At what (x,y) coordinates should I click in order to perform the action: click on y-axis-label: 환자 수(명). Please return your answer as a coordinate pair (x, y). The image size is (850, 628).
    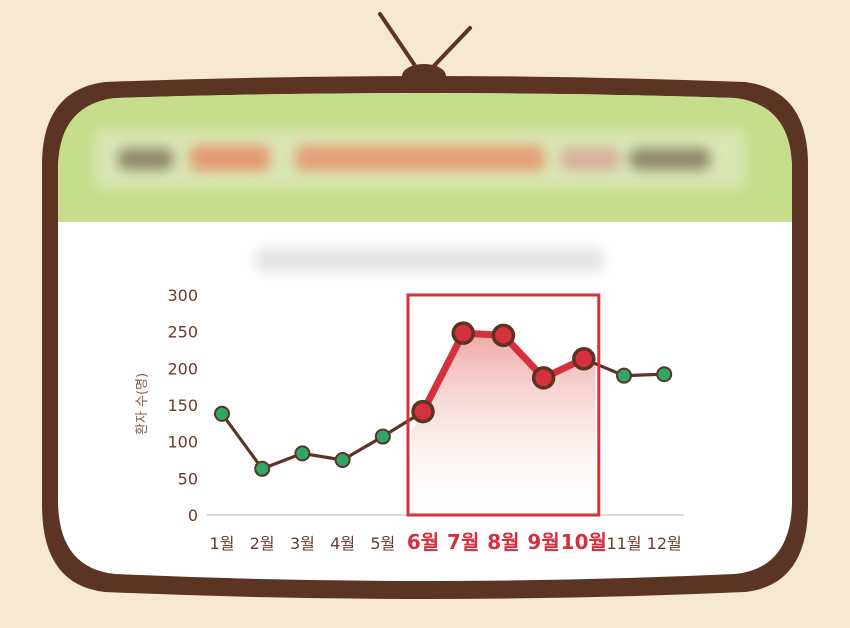
    Looking at the image, I should click on (142, 404).